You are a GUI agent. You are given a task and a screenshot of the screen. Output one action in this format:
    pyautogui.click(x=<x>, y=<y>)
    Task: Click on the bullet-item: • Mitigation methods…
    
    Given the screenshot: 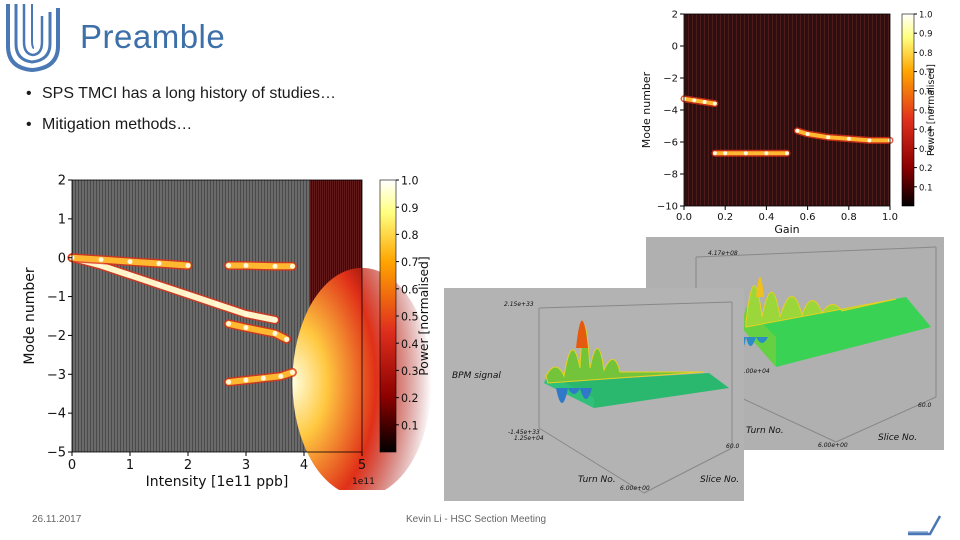 What is the action you would take?
    pyautogui.click(x=109, y=124)
    